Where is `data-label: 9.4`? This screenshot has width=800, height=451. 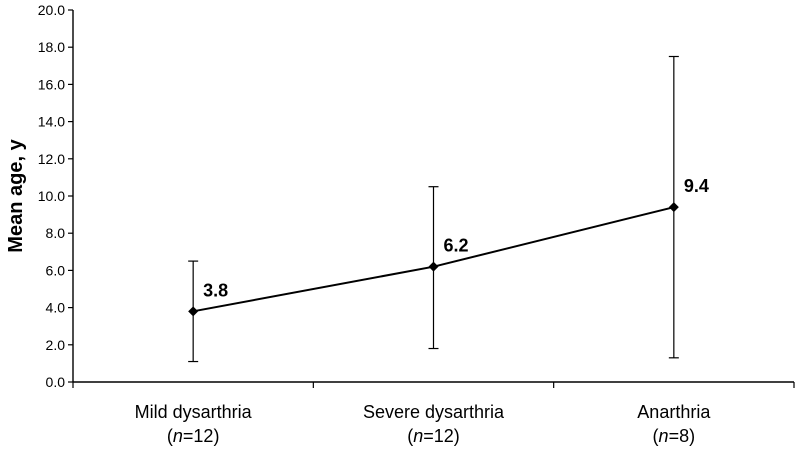
data-label: 9.4 is located at coordinates (696, 186).